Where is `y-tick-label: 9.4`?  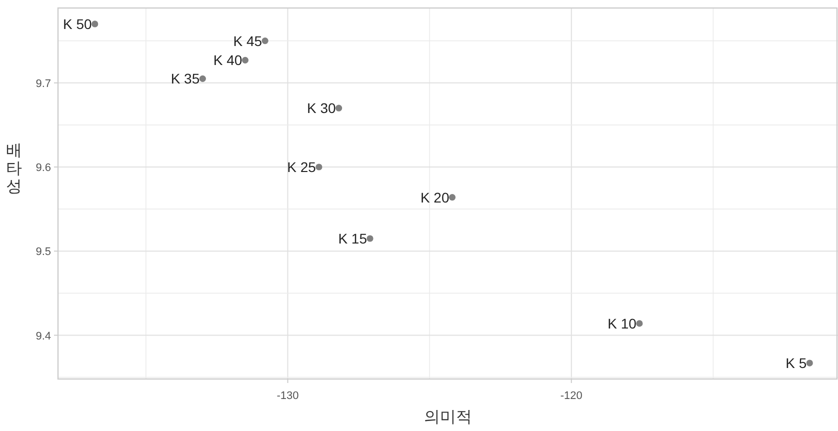 y-tick-label: 9.4 is located at coordinates (43, 336).